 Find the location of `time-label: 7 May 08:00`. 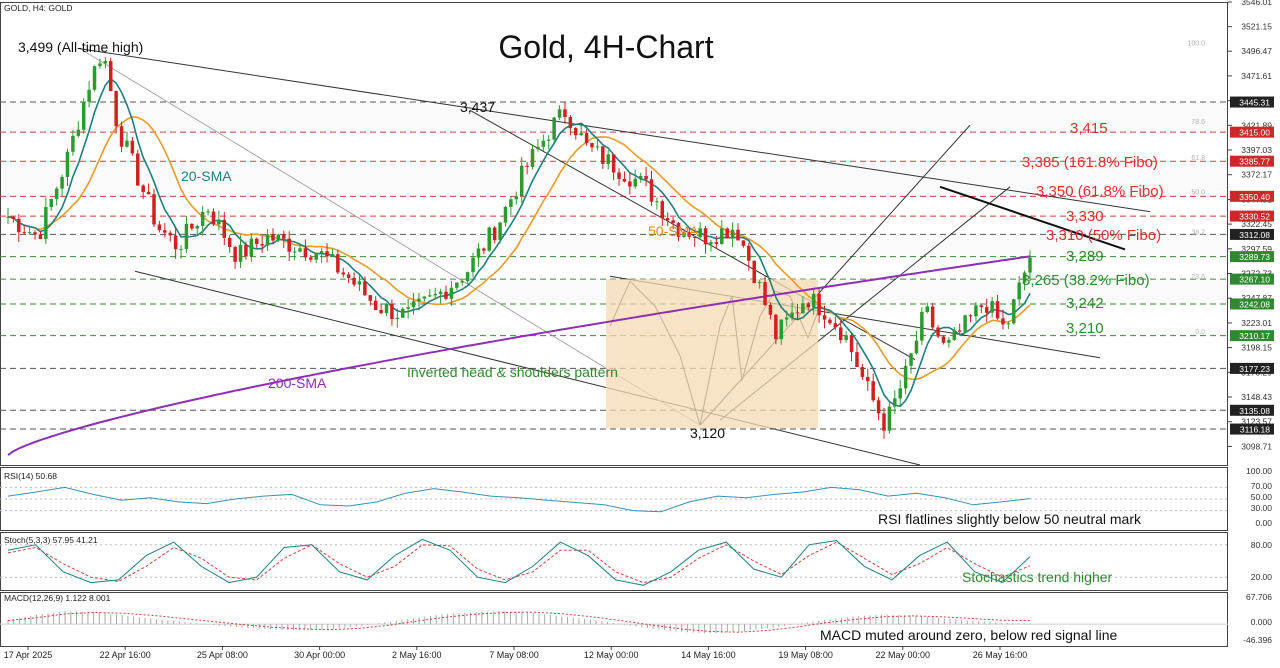

time-label: 7 May 08:00 is located at coordinates (514, 655).